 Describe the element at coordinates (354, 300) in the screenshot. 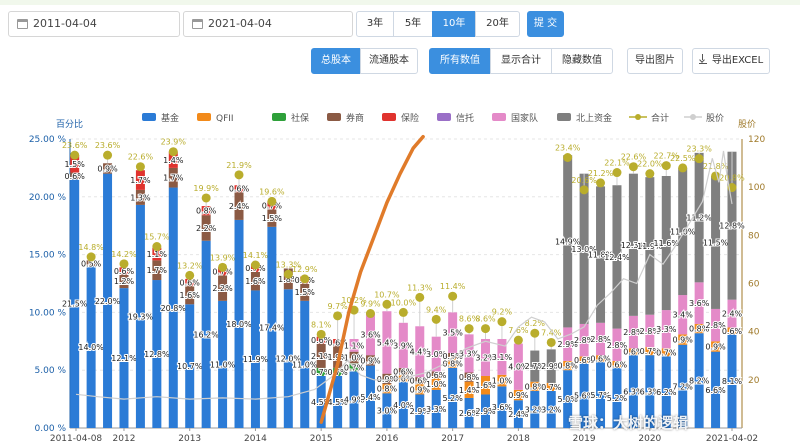

I see `total-label: 10.2%` at that location.